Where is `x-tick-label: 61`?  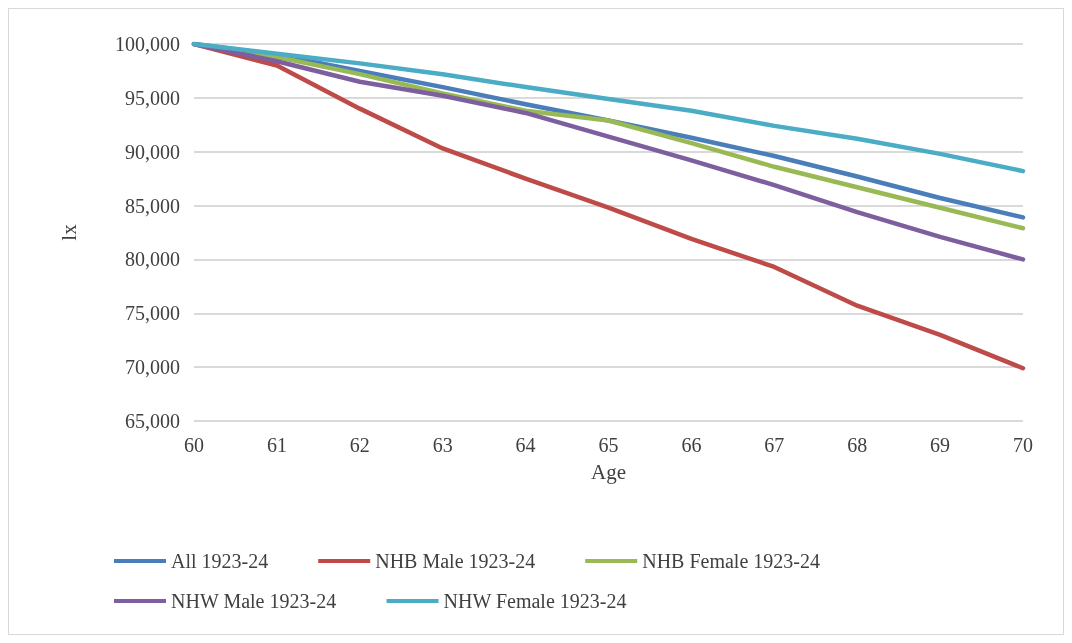 x-tick-label: 61 is located at coordinates (276, 445).